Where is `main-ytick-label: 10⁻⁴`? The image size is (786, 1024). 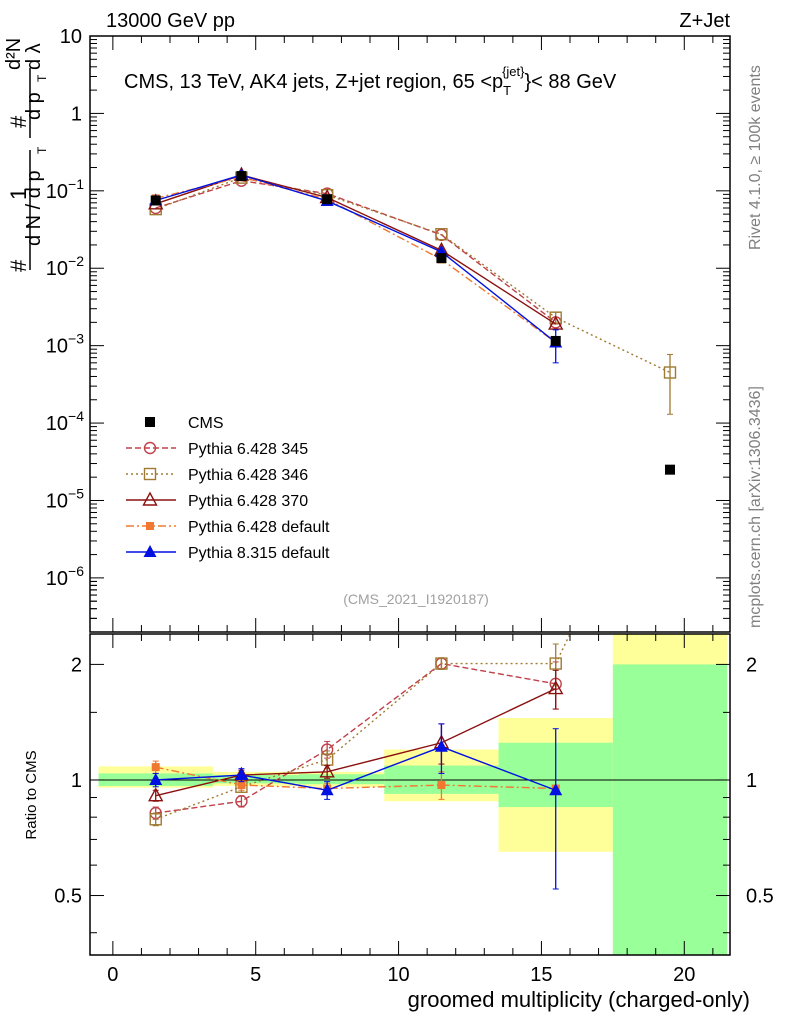 main-ytick-label: 10⁻⁴ is located at coordinates (65, 421).